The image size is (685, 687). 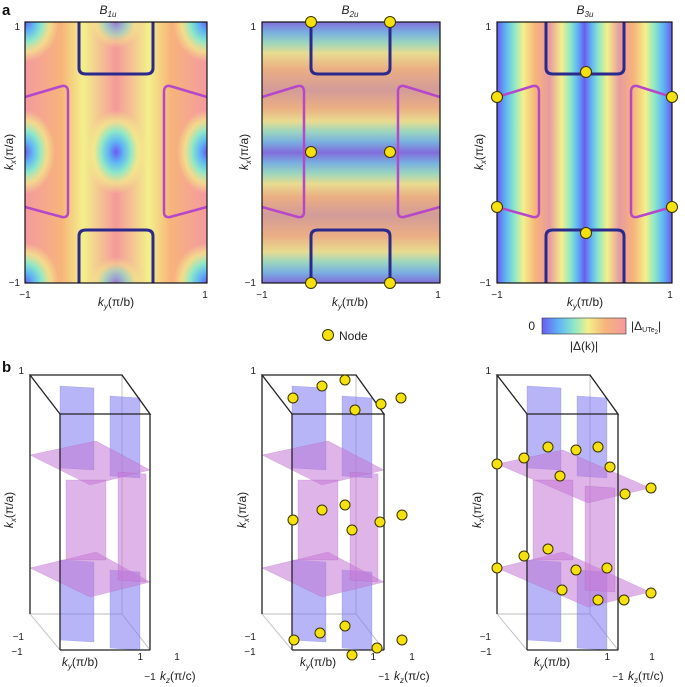 I want to click on gap-map-b2u, so click(x=351, y=152).